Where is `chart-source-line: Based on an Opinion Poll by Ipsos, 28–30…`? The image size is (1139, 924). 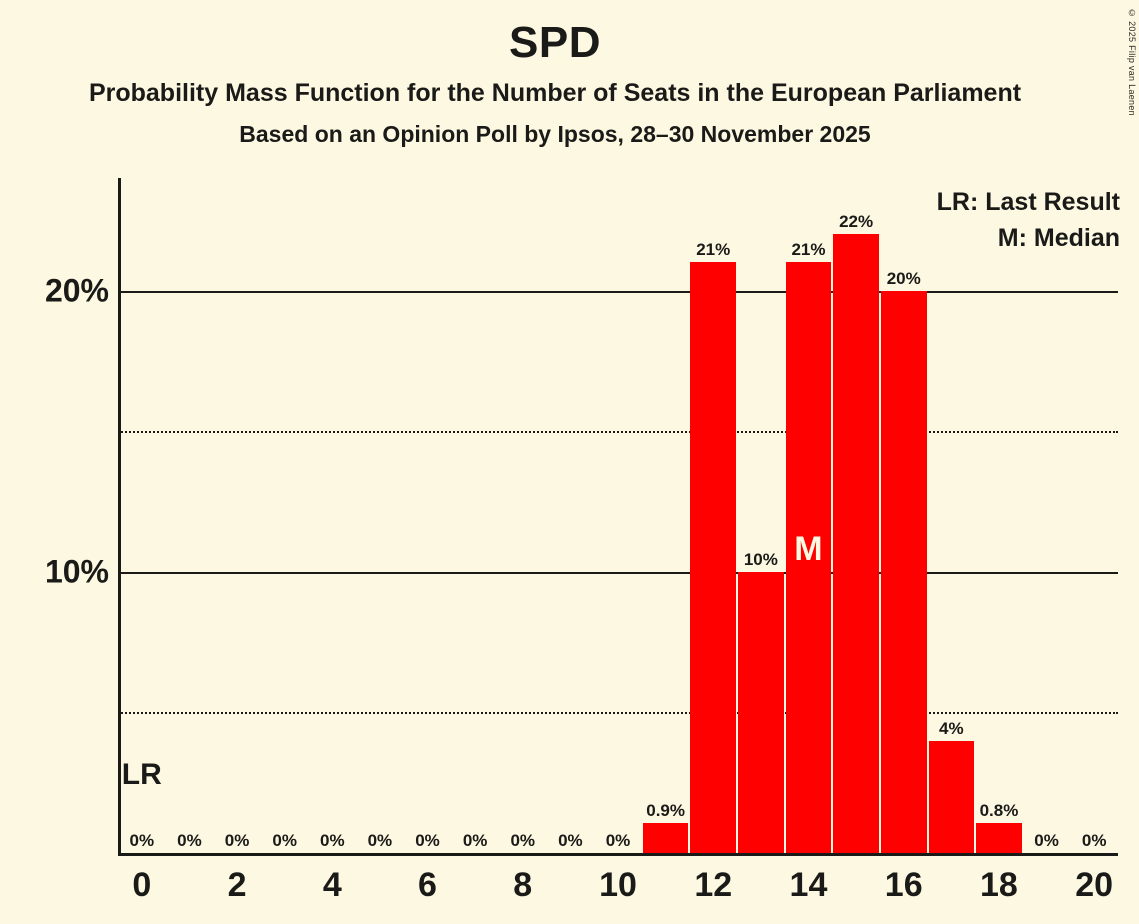
chart-source-line: Based on an Opinion Poll by Ipsos, 28–30… is located at coordinates (555, 133).